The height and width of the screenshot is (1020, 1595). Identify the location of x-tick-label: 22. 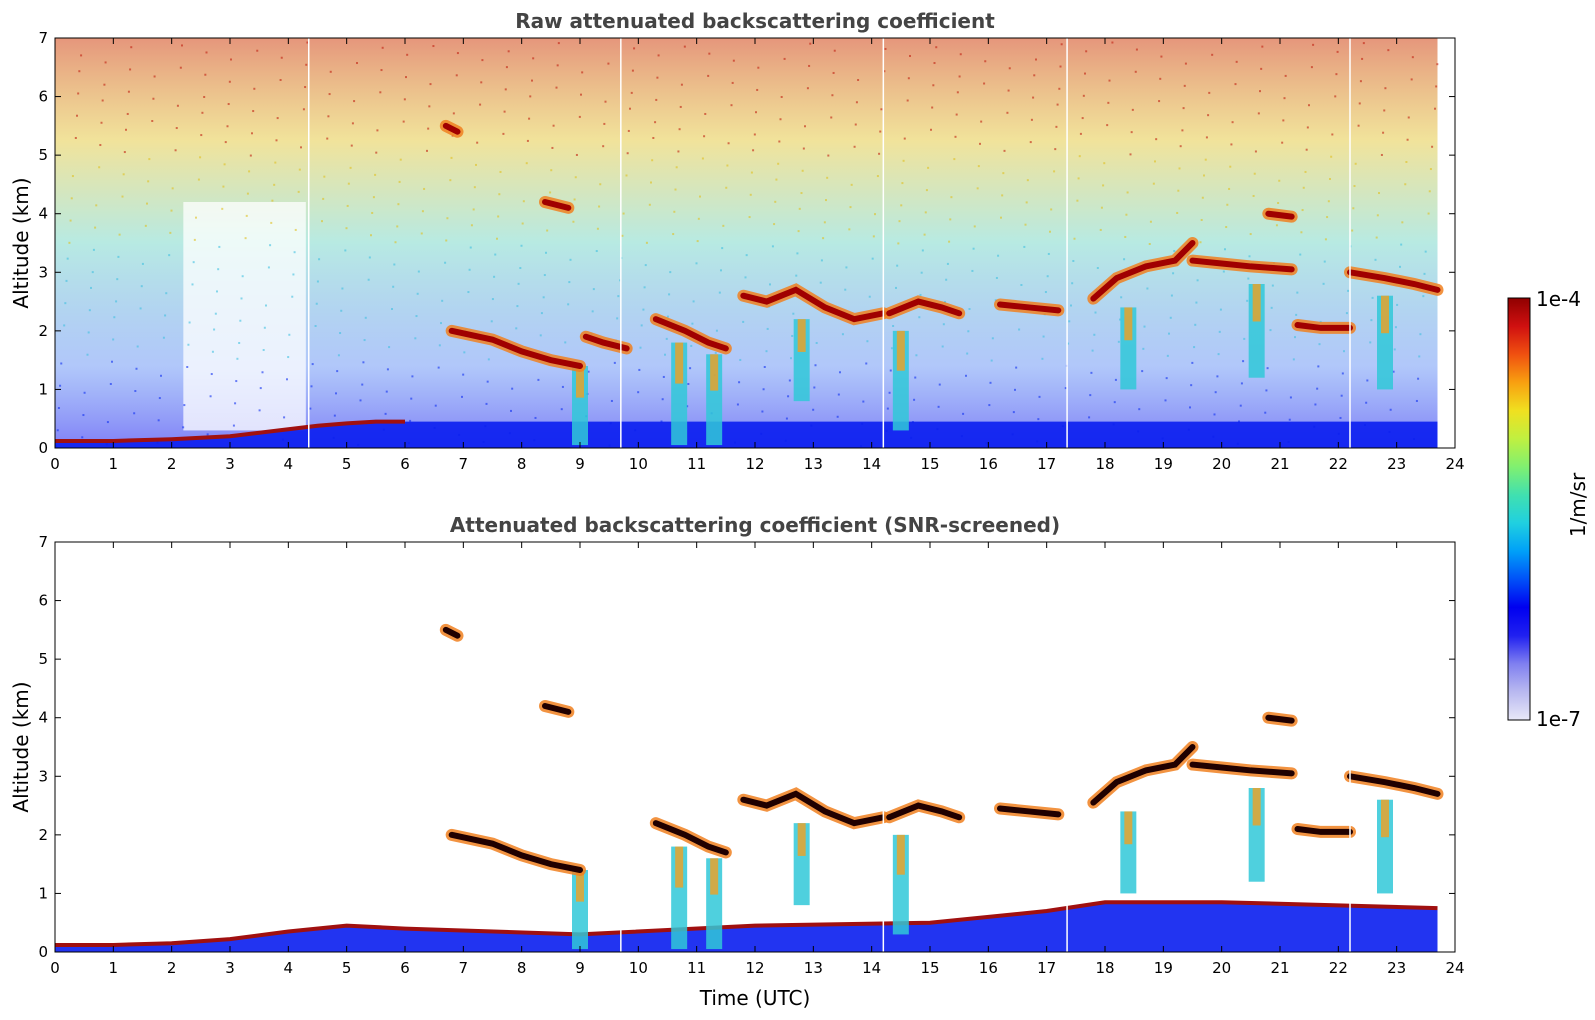
(1338, 464).